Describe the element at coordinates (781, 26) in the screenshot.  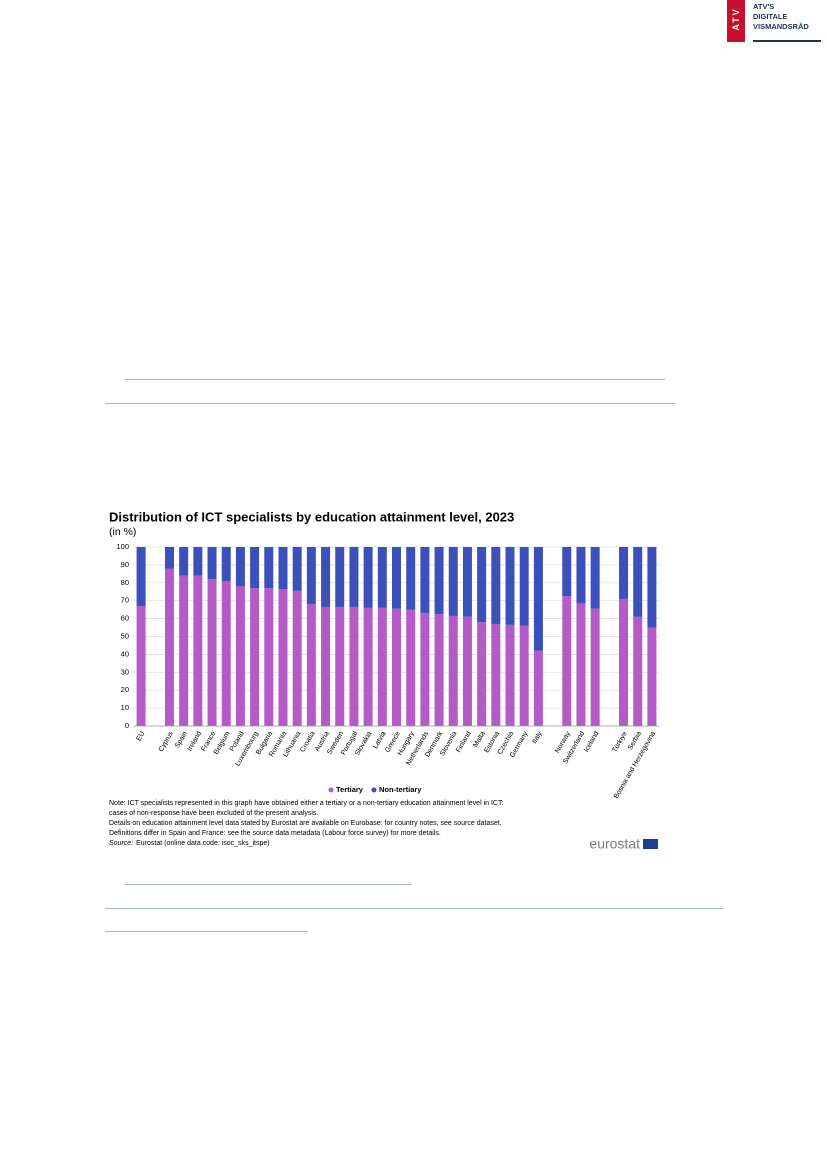
I see `org-line: VISMANDSRÅD` at that location.